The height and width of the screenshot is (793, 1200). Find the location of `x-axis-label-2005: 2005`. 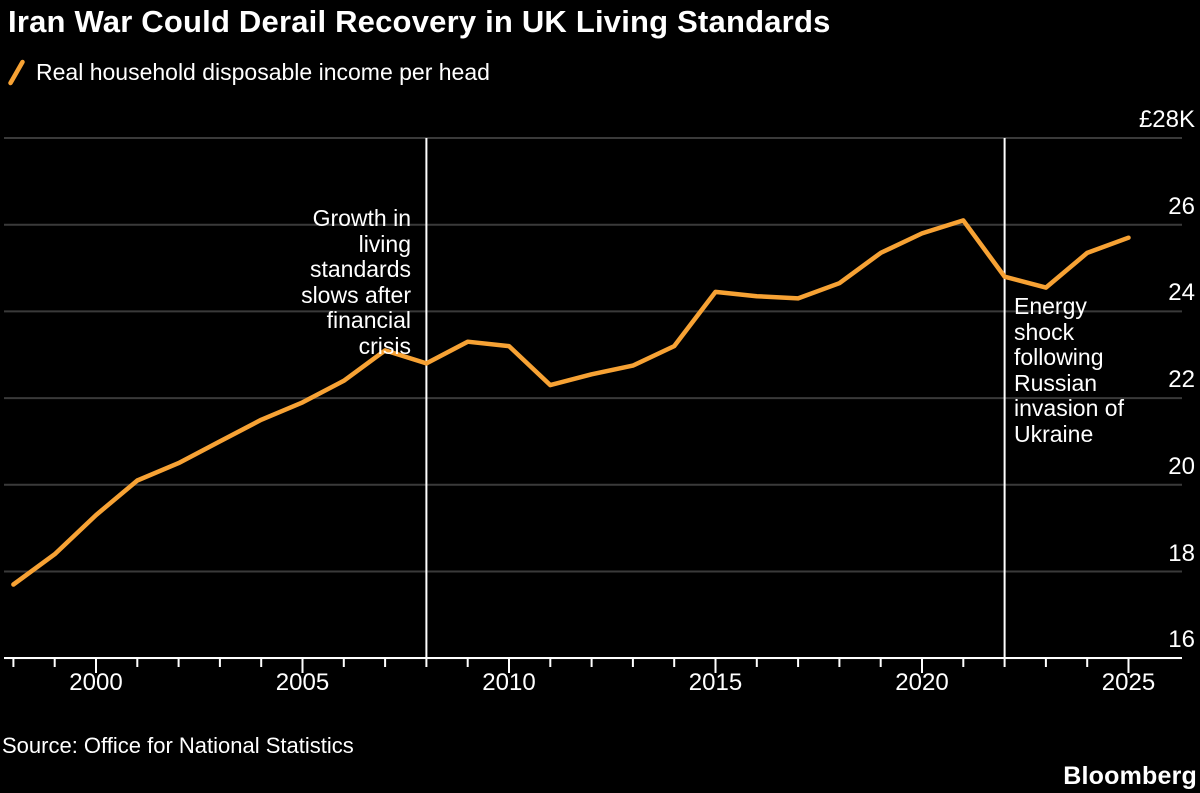

x-axis-label-2005: 2005 is located at coordinates (302, 682).